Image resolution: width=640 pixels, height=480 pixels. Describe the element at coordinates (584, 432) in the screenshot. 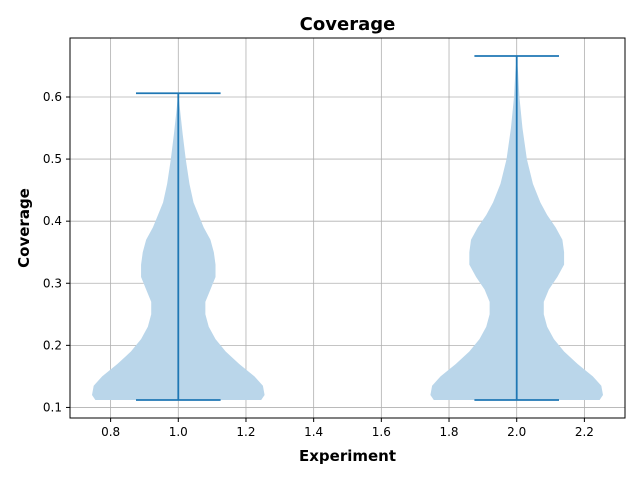

I see `x-tick-label: 2.2` at that location.